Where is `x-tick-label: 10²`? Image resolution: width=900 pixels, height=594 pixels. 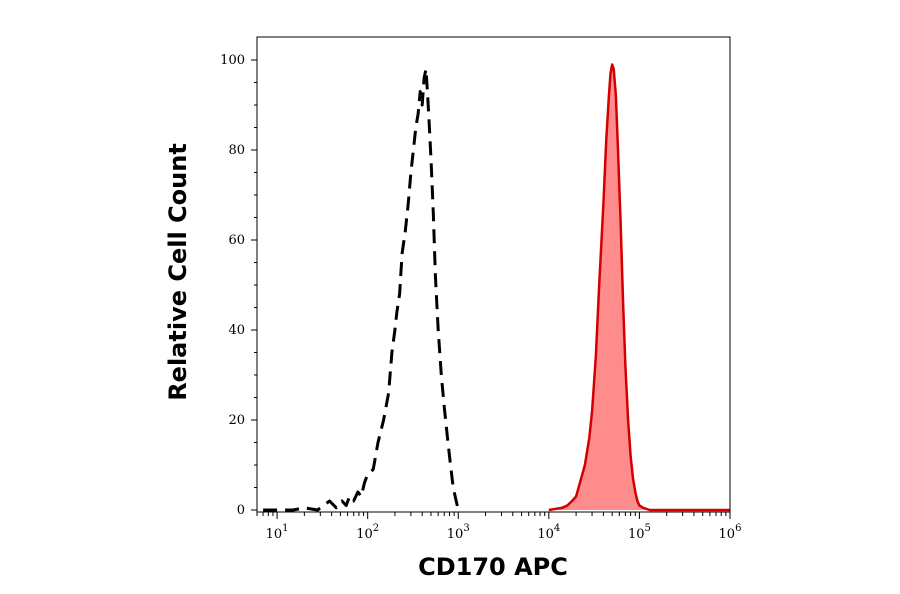
x-tick-label: 10² is located at coordinates (367, 532).